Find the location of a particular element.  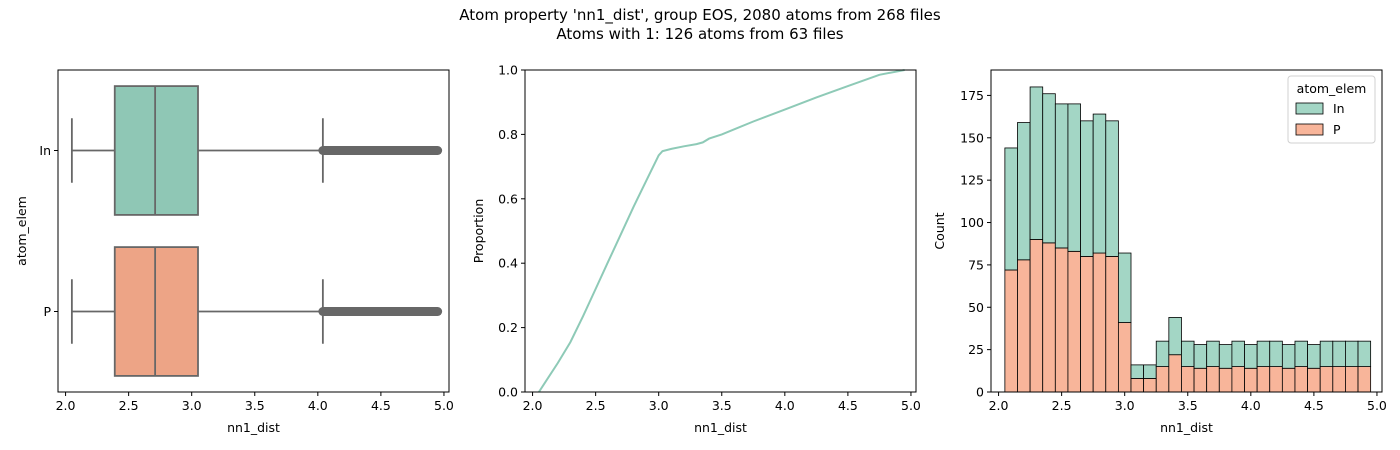

legend-label-P: P is located at coordinates (1337, 129).